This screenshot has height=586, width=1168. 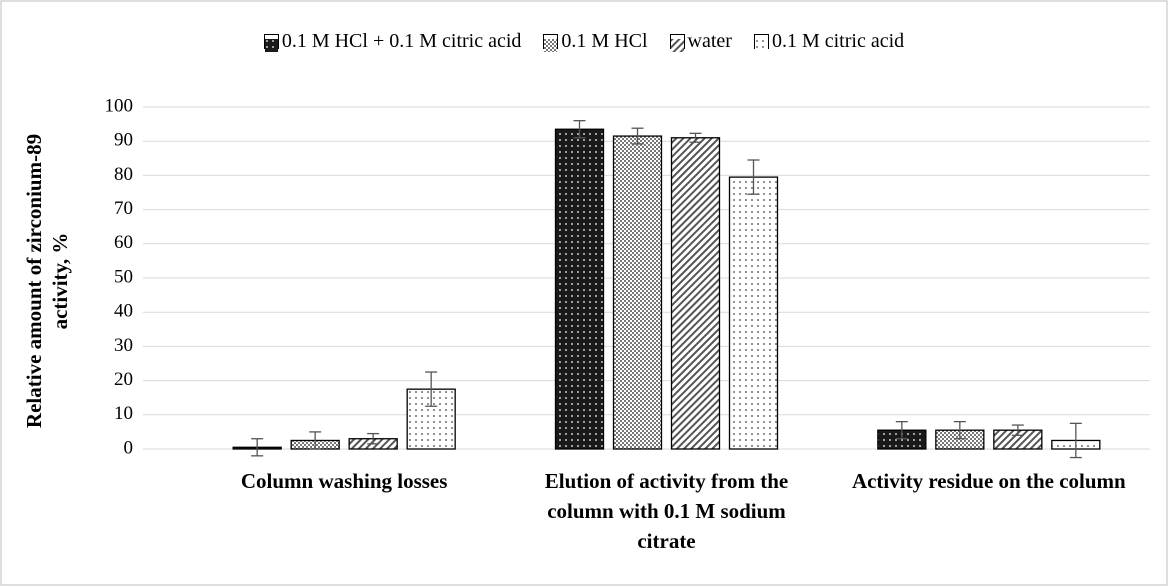 I want to click on legend-item: 0.1 M HCl, so click(x=595, y=41).